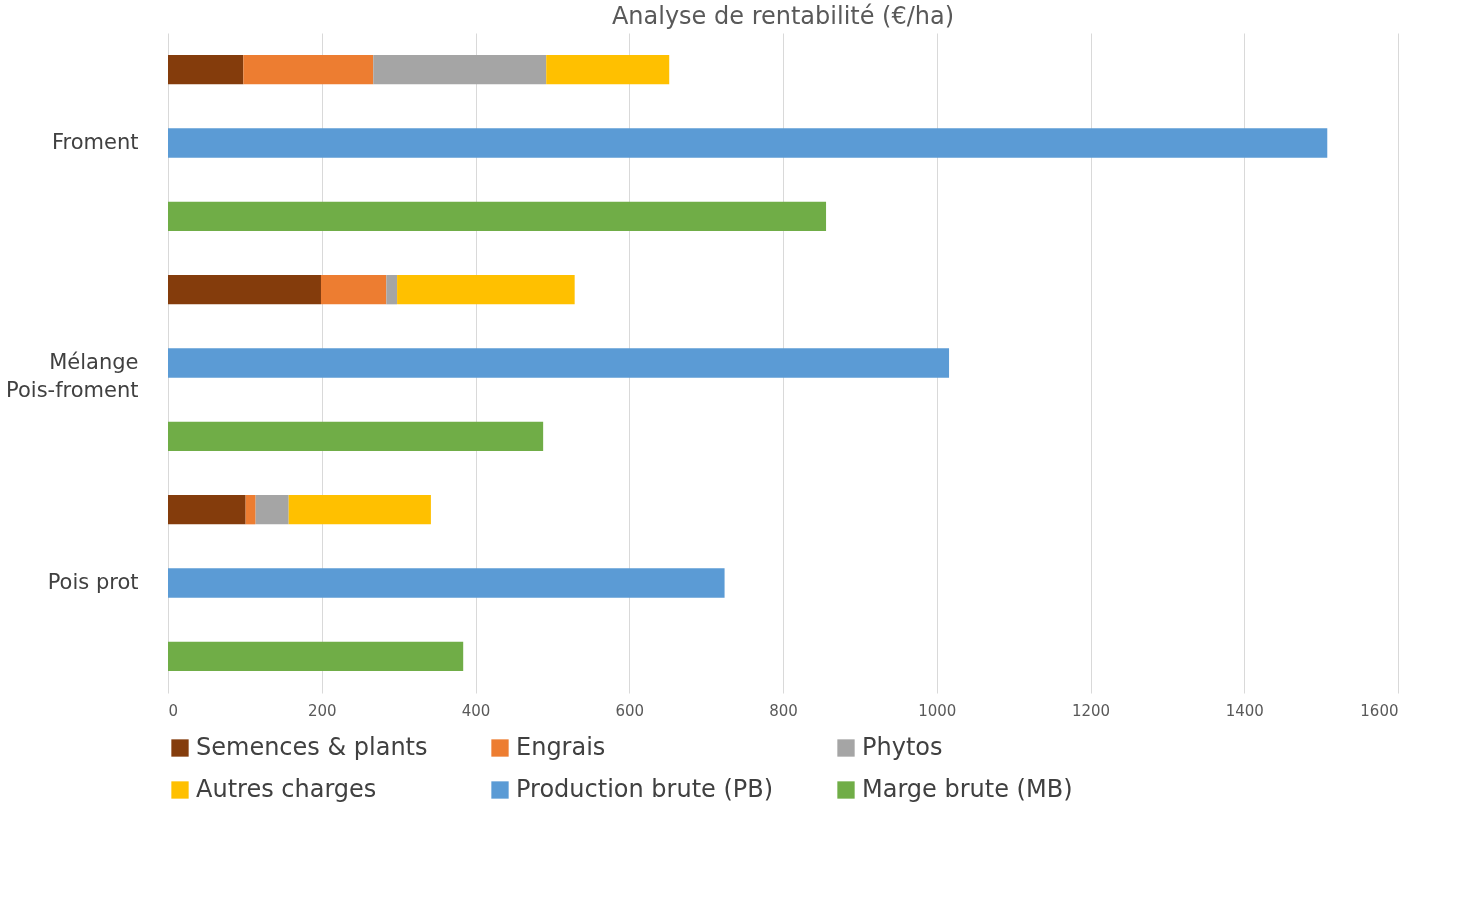 This screenshot has width=1470, height=912. Describe the element at coordinates (95, 142) in the screenshot. I see `y-tick-label: Froment` at that location.